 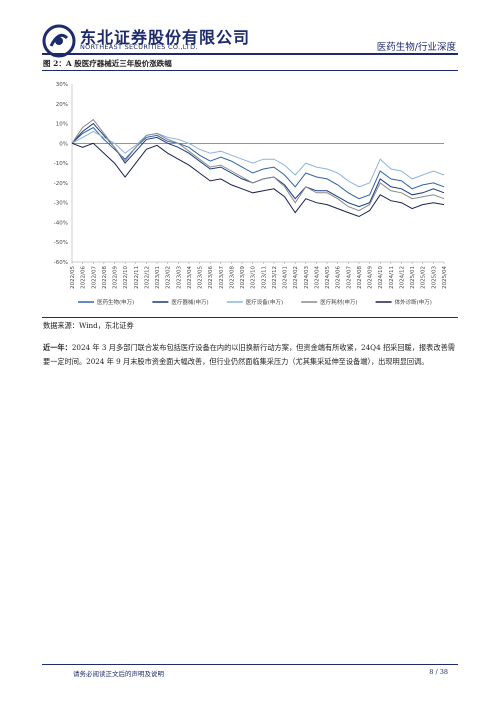 What do you see at coordinates (243, 277) in the screenshot?
I see `x-tick-label: 2023/09` at bounding box center [243, 277].